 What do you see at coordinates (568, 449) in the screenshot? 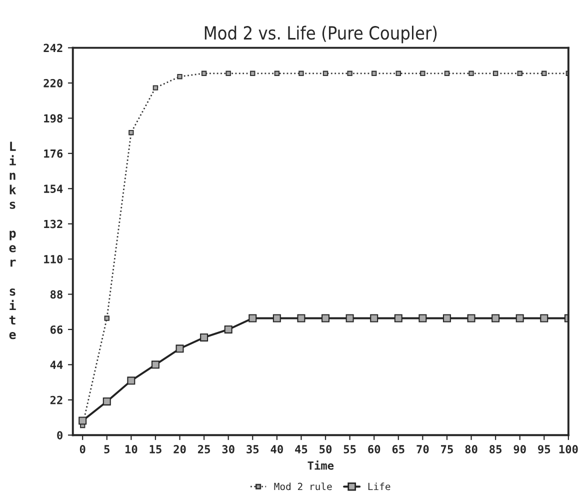
I see `x-tick-label: 100` at bounding box center [568, 449].